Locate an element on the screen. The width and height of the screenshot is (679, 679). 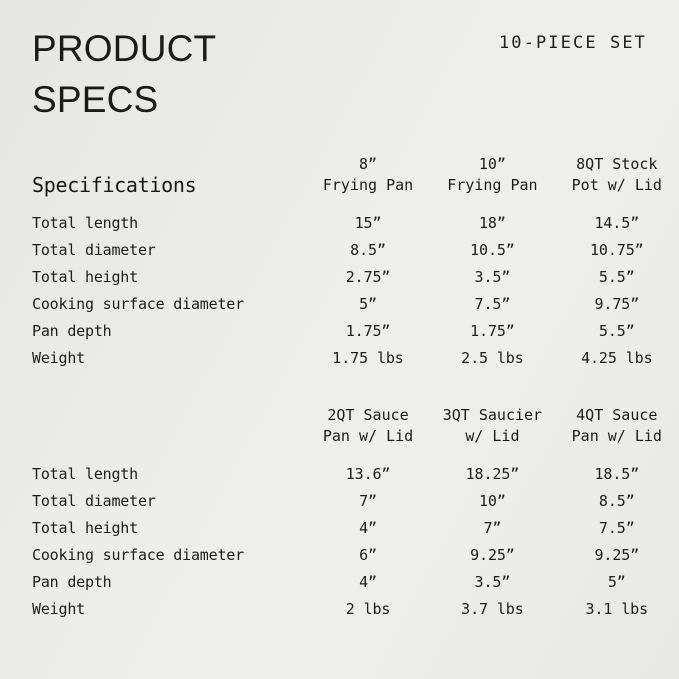
row-value: 10.5” is located at coordinates (492, 250).